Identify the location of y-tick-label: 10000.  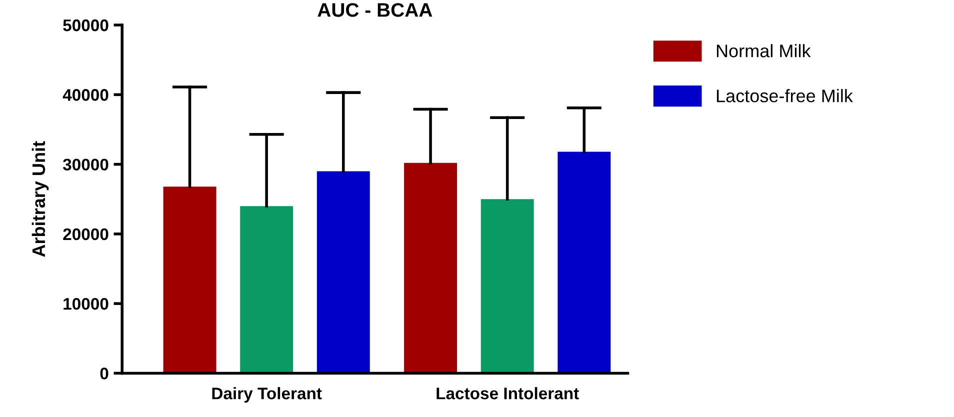
(86, 304).